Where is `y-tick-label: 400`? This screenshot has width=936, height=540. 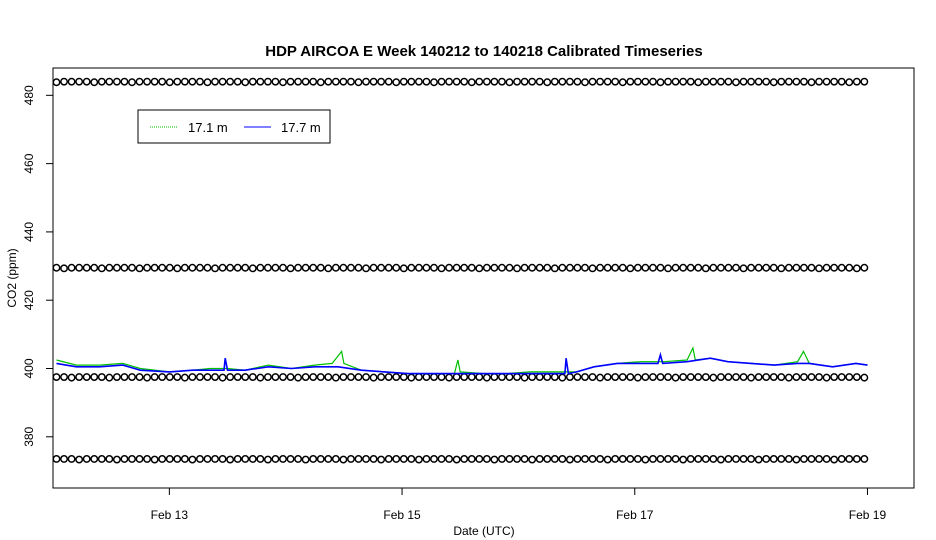
y-tick-label: 400 is located at coordinates (29, 368).